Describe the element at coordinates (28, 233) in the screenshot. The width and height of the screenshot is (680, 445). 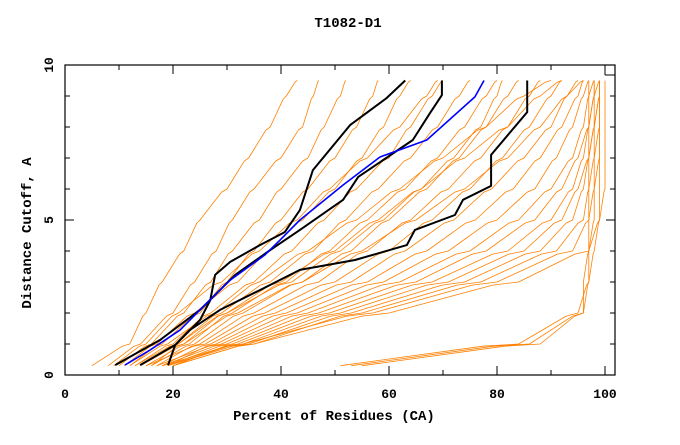
I see `y-axis-label: Distance Cutoff, A` at that location.